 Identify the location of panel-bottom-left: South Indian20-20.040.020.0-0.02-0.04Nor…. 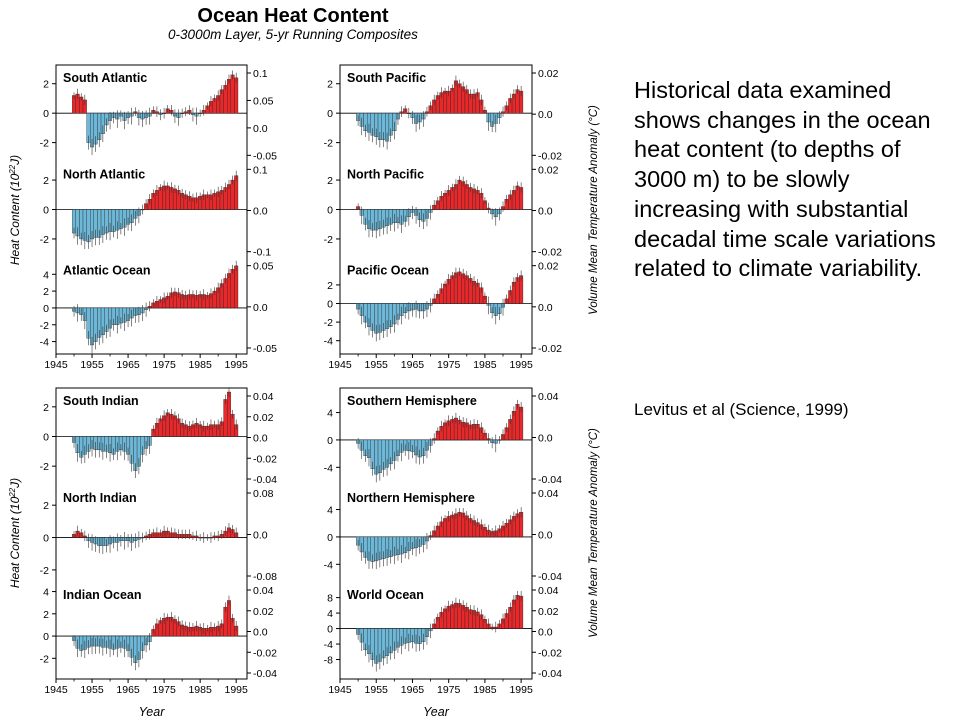
(158, 553).